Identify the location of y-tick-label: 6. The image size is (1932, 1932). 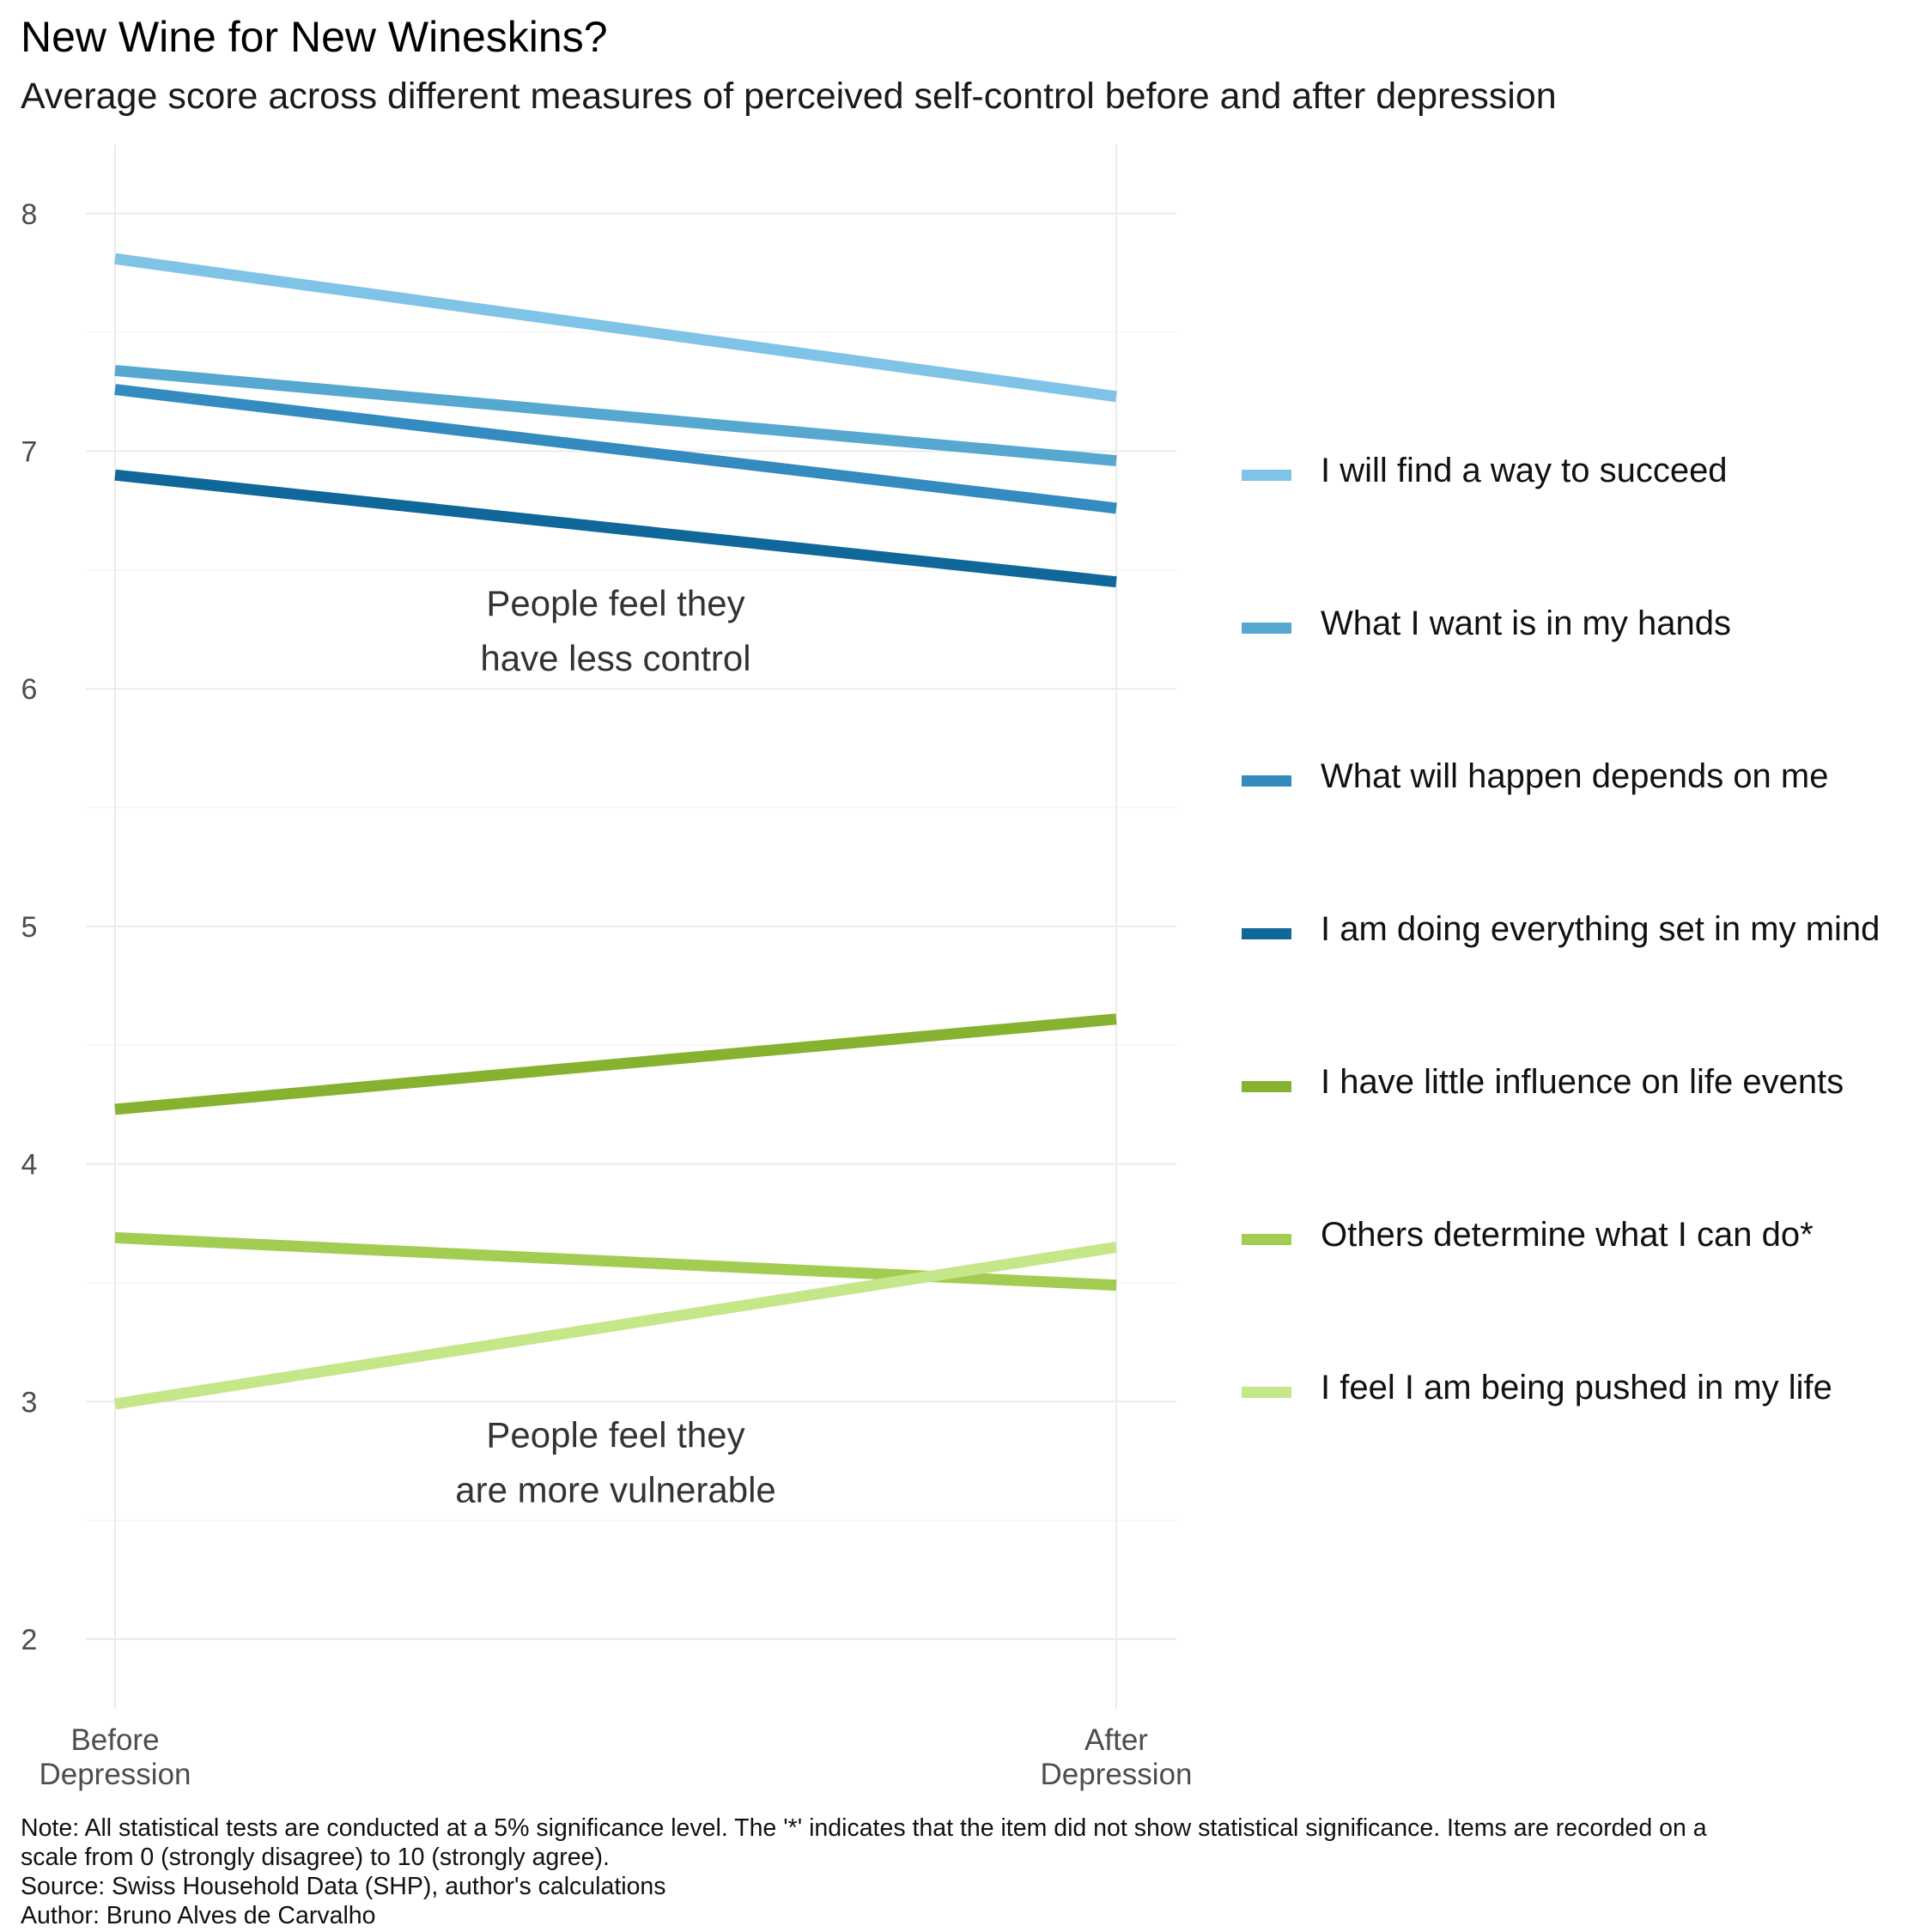
(29, 689).